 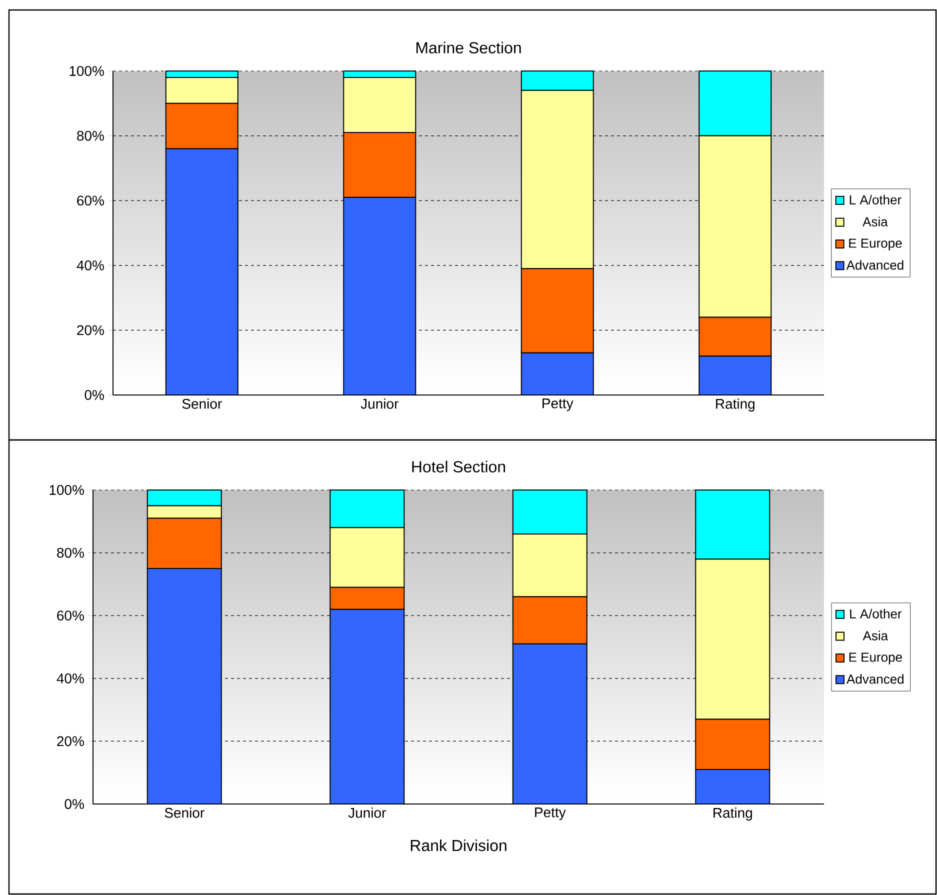 I want to click on x-axis-title: Rank Division, so click(x=458, y=845).